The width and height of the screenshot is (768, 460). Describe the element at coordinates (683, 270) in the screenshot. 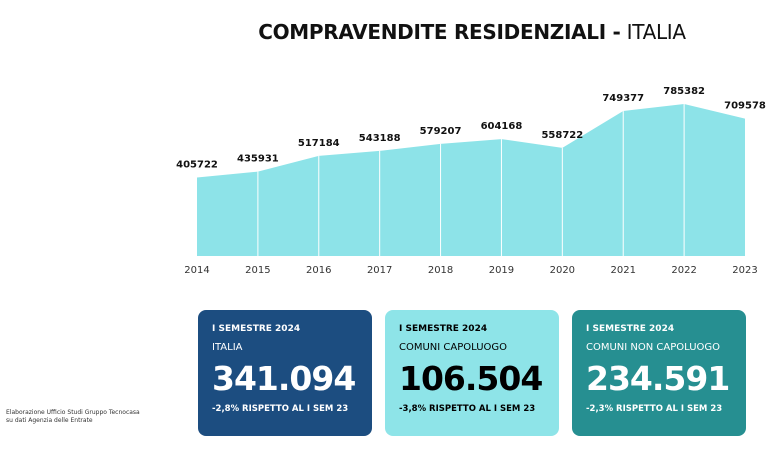

I see `x-tick-label: 2022` at that location.